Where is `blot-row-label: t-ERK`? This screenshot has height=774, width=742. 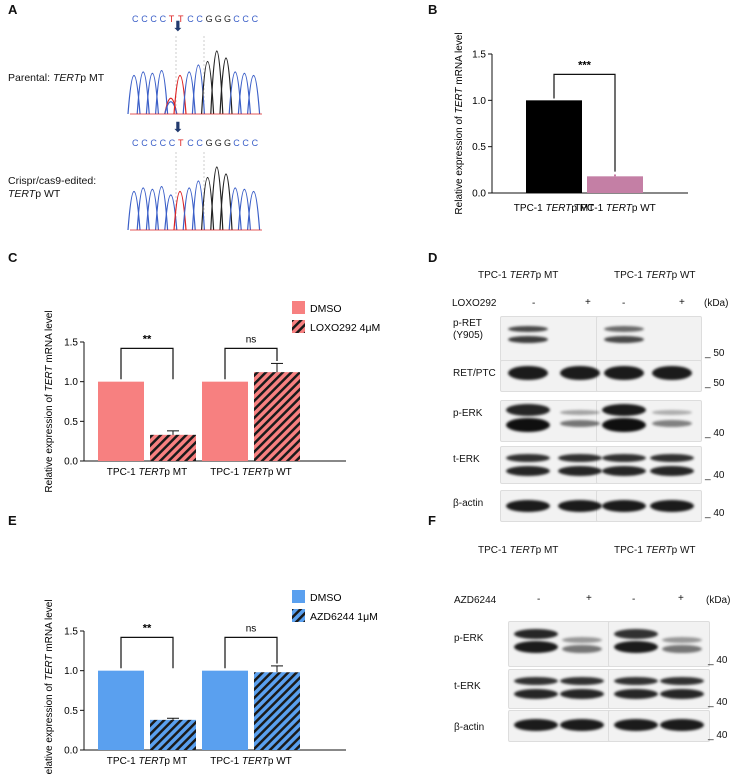 blot-row-label: t-ERK is located at coordinates (466, 459).